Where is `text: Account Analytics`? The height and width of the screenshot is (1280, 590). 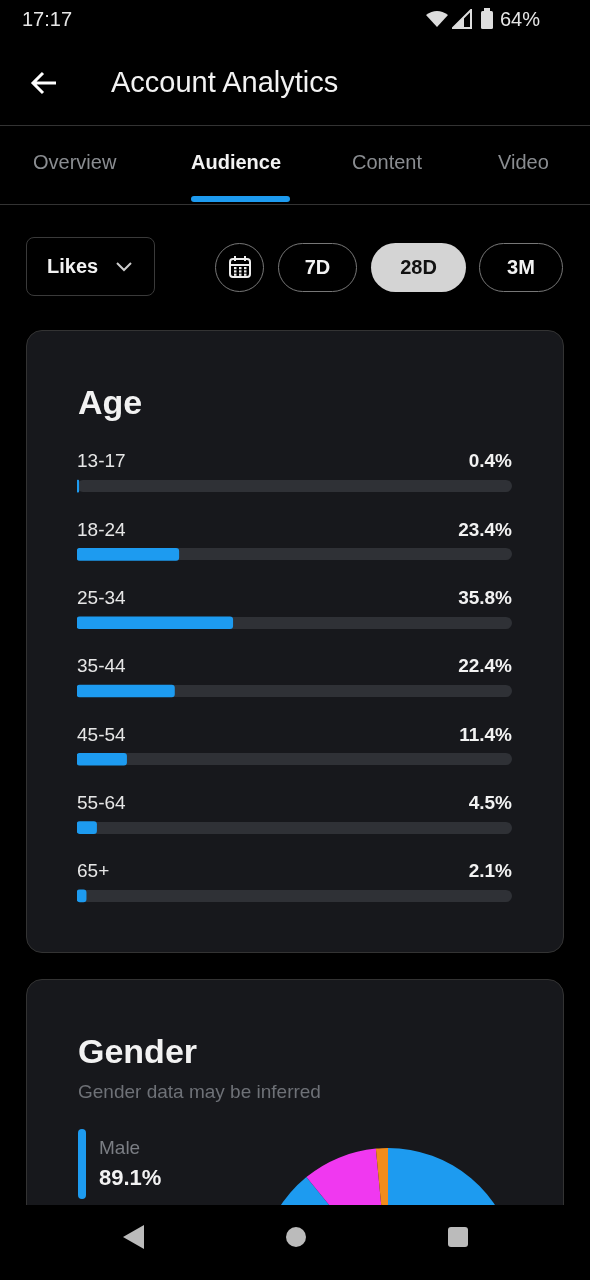 text: Account Analytics is located at coordinates (225, 82).